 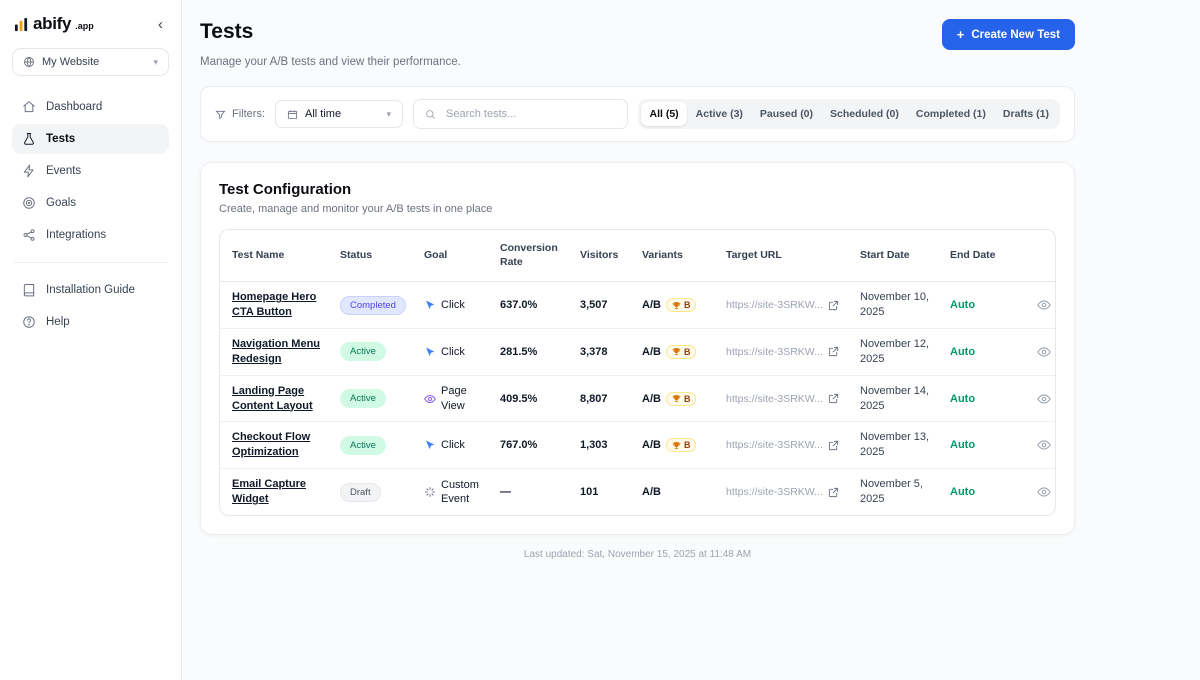 I want to click on zap-icon, so click(x=28, y=171).